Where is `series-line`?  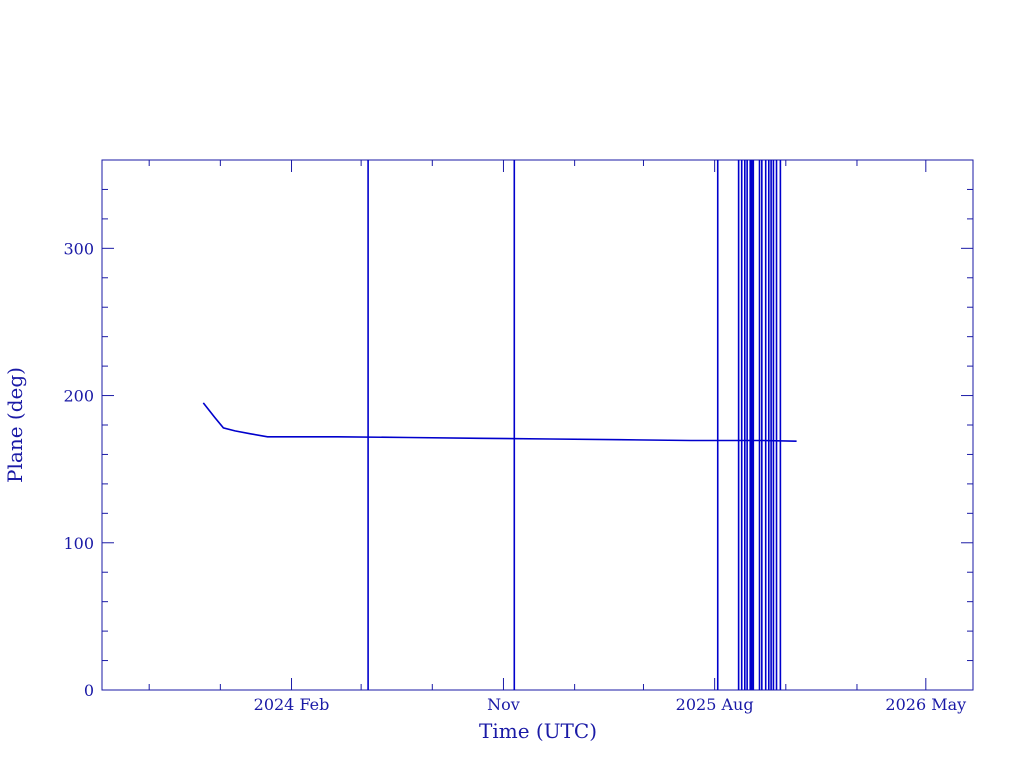 series-line is located at coordinates (499, 422).